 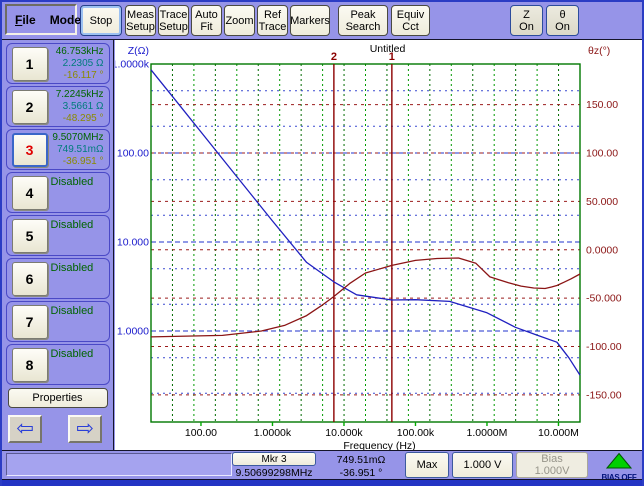 What do you see at coordinates (619, 477) in the screenshot?
I see `bias-status-label: BIAS OFF` at bounding box center [619, 477].